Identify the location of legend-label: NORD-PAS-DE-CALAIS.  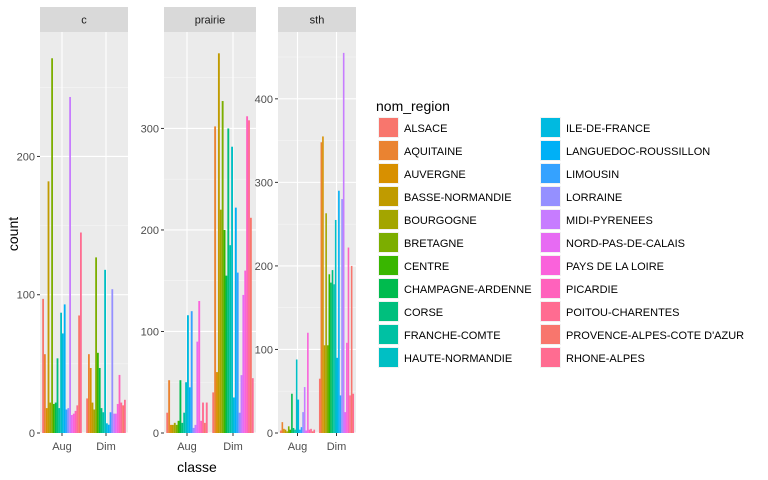
(625, 244).